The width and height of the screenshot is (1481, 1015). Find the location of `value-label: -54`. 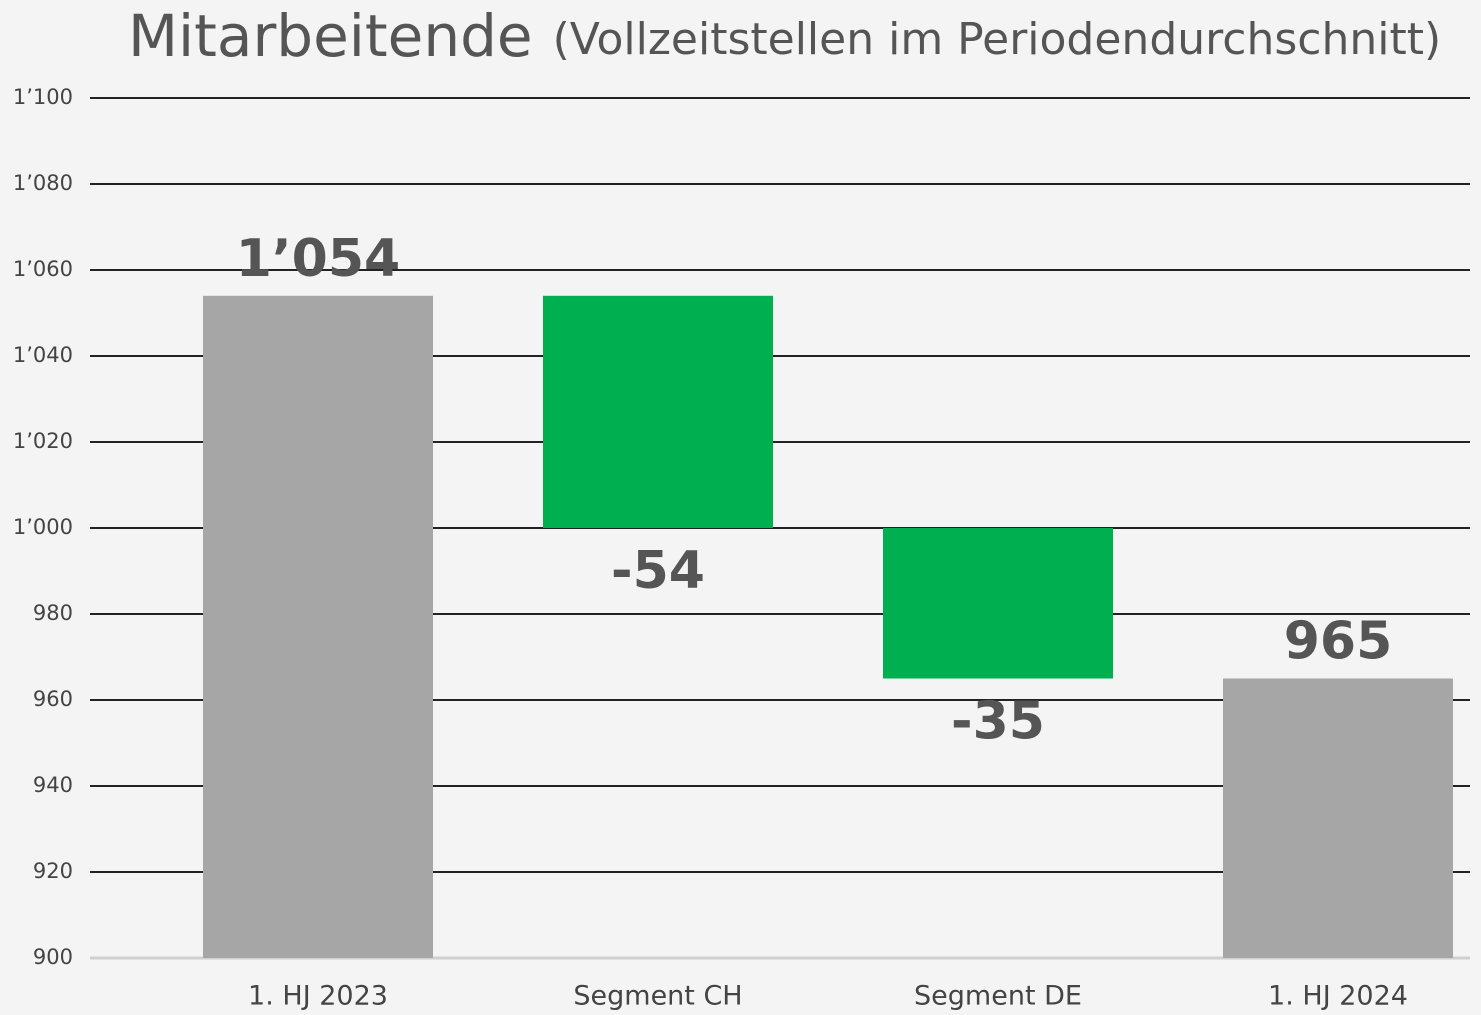

value-label: -54 is located at coordinates (658, 571).